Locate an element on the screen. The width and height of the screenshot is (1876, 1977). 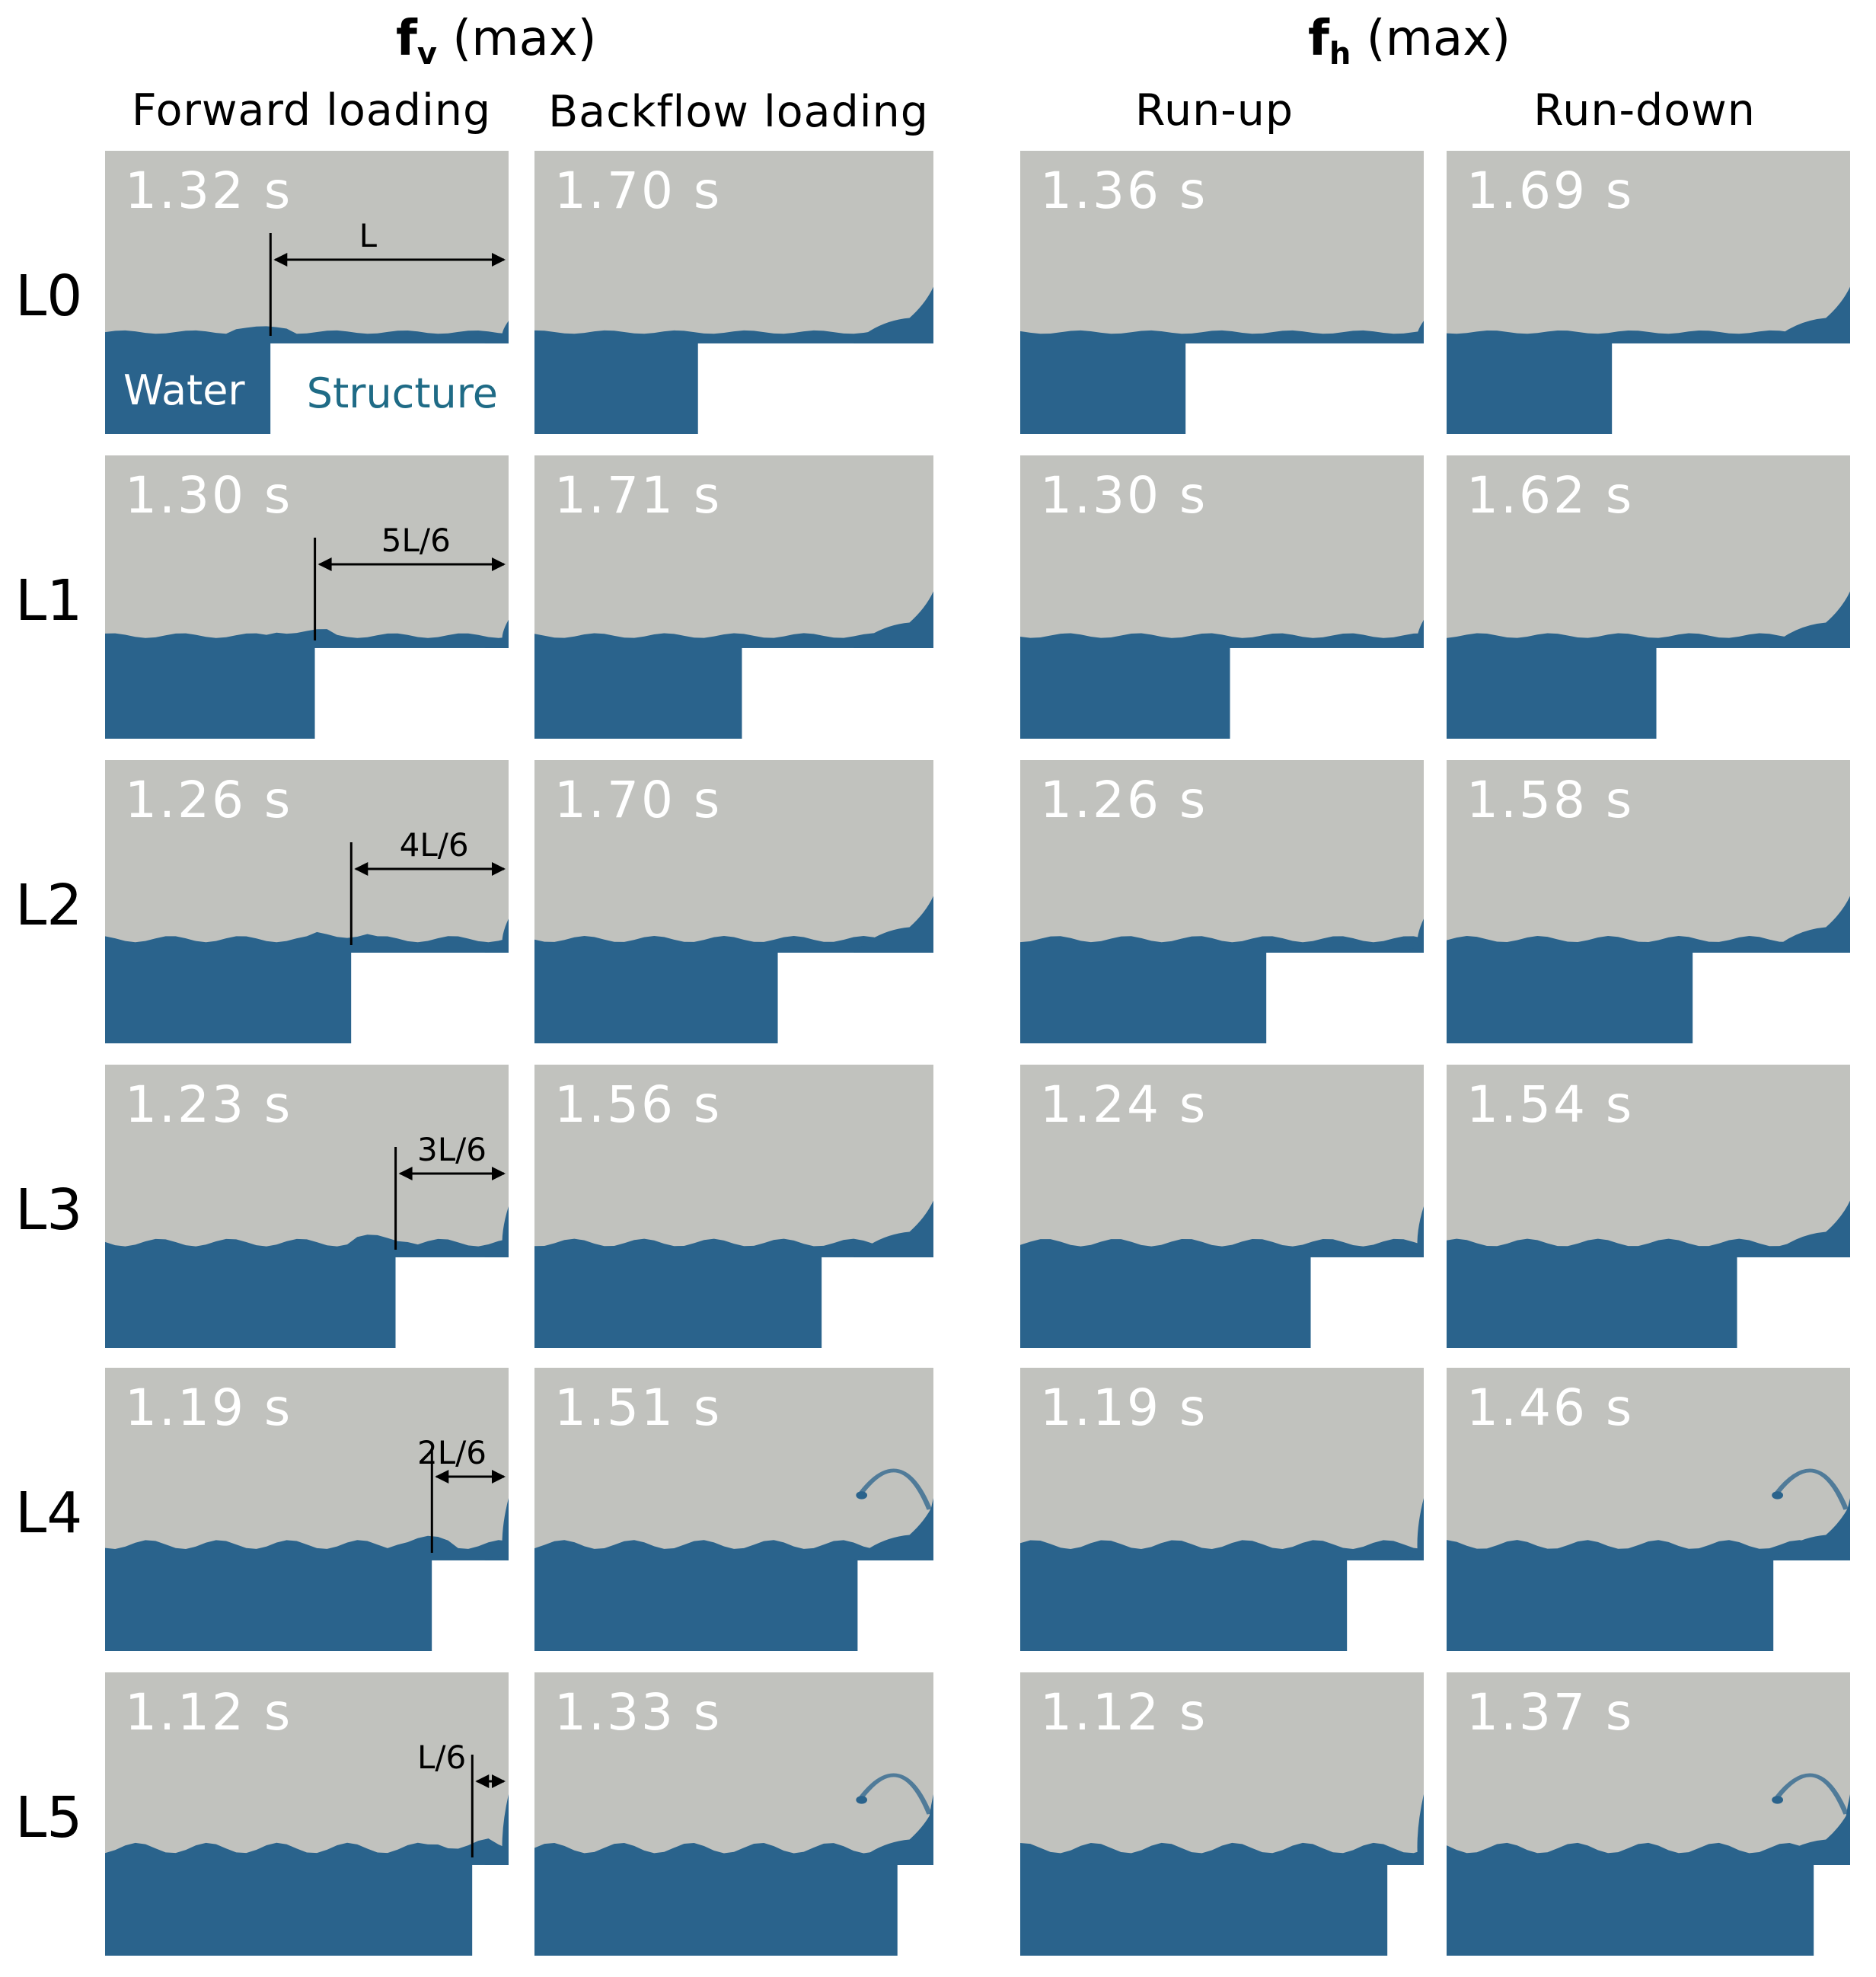
snapshot-panel: 1.51 s is located at coordinates (733, 1510).